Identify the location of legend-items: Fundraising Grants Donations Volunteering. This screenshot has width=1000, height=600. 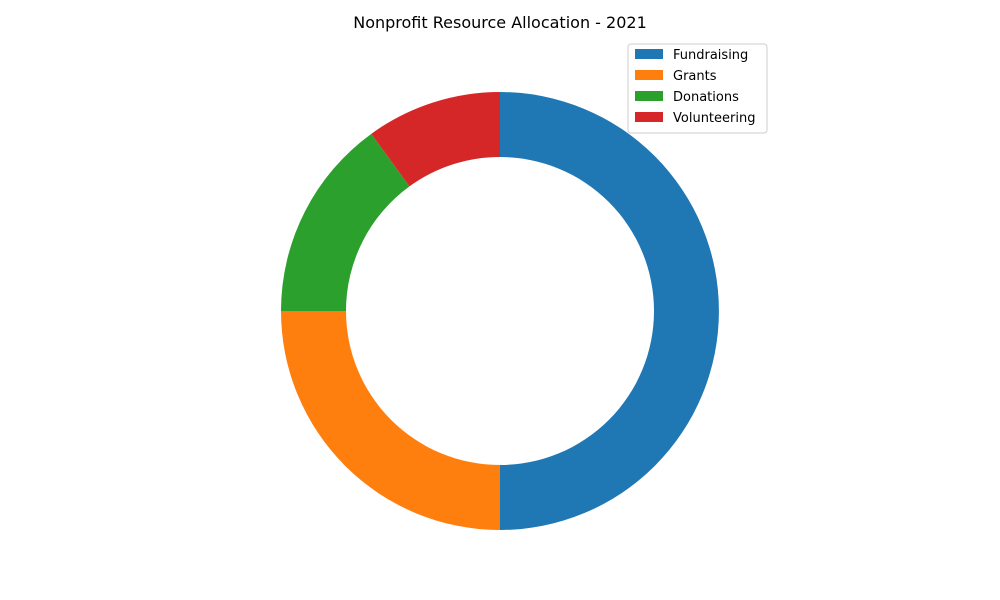
(695, 87).